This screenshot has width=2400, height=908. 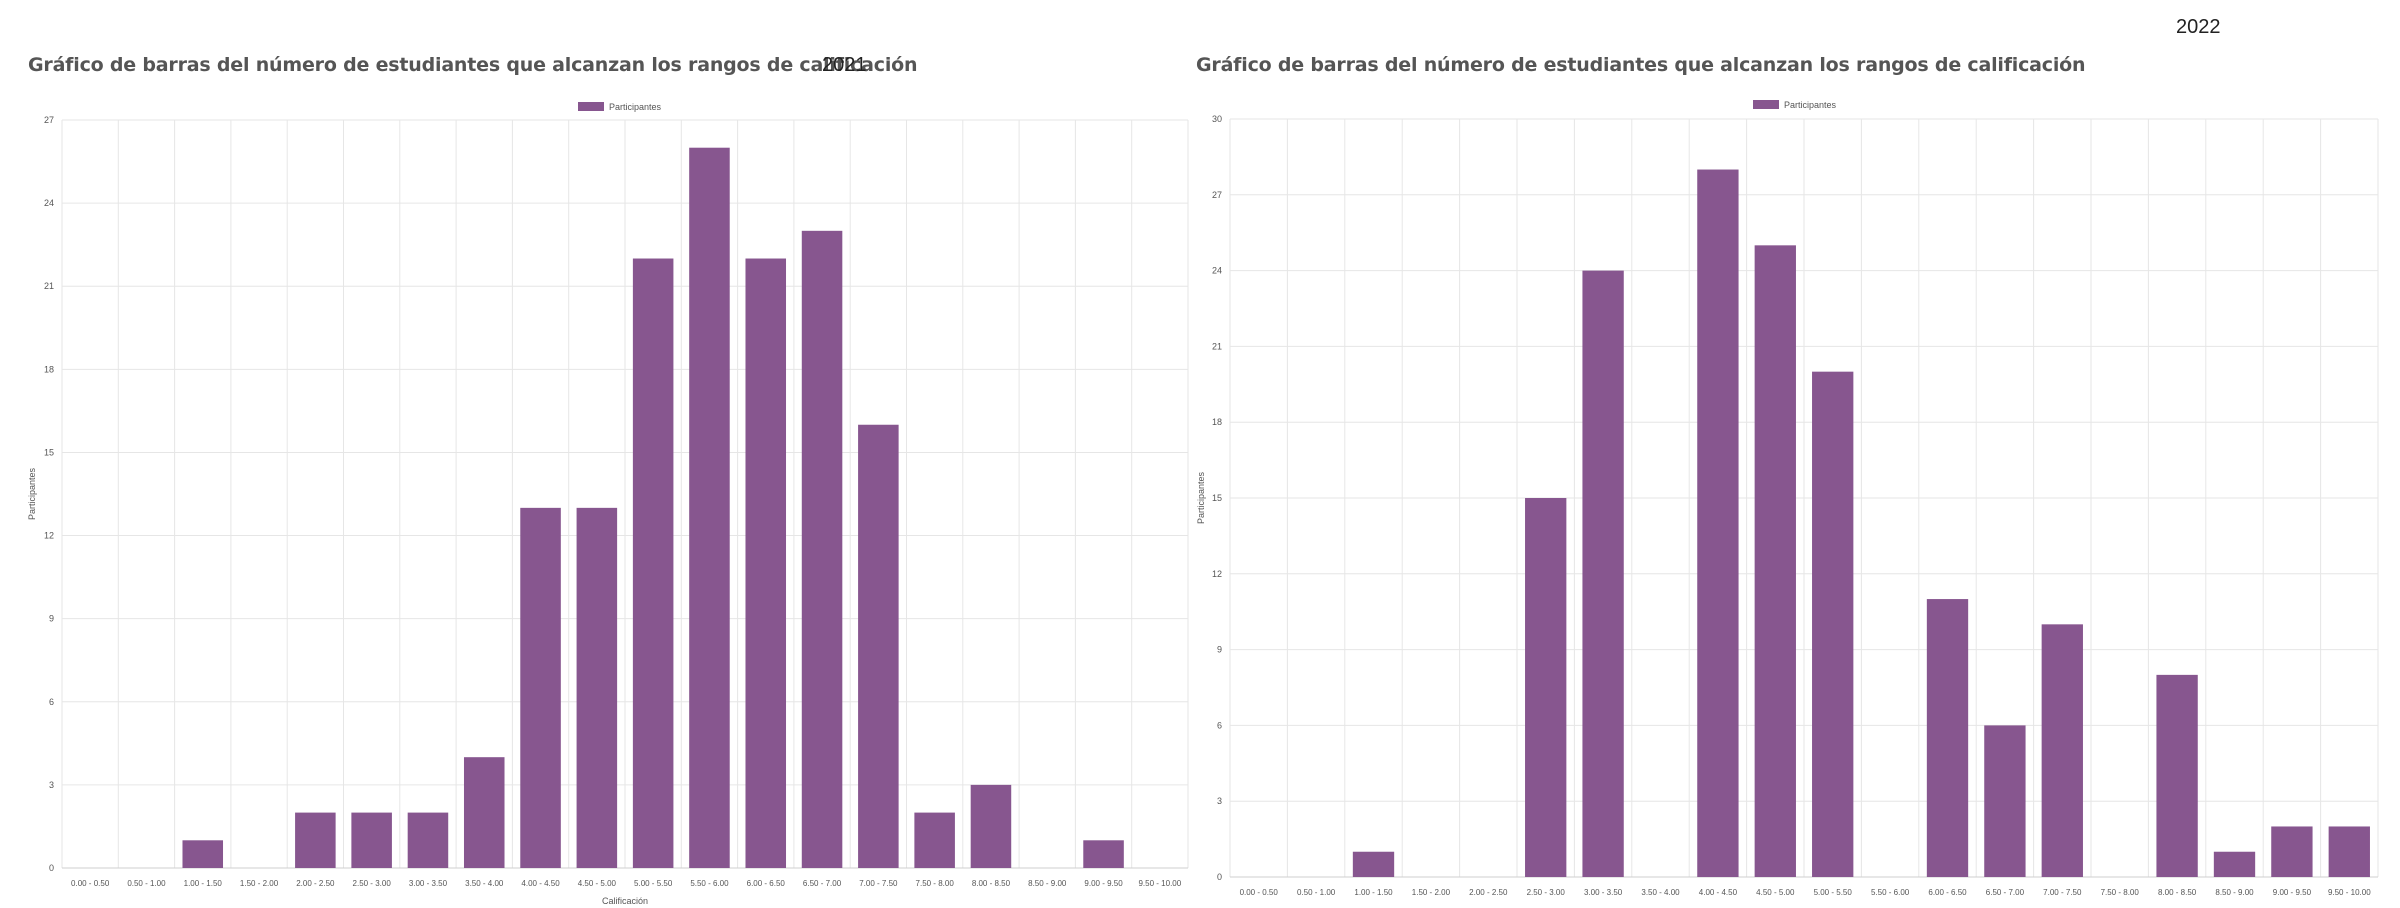 I want to click on y-tick-label: 30, so click(x=1217, y=119).